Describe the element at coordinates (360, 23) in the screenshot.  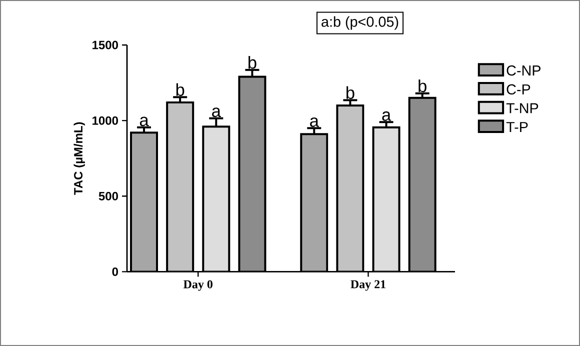
I see `text: a:b (p<0.05)` at that location.